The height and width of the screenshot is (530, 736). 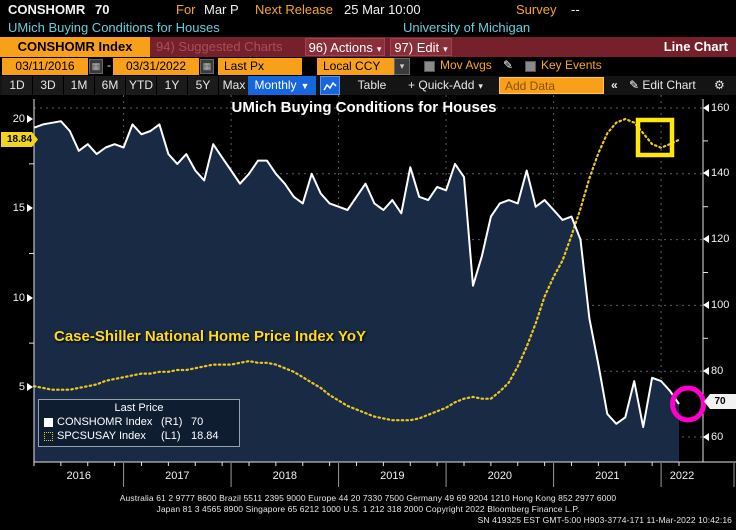 What do you see at coordinates (662, 85) in the screenshot?
I see `edit-chart-button: ✎ Edit Chart` at bounding box center [662, 85].